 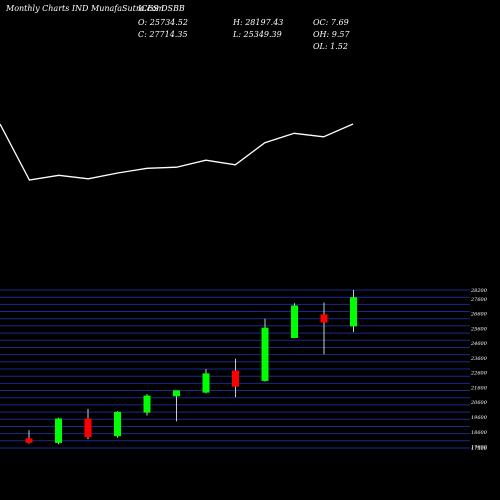 I want to click on y-tick-label: 19600, so click(x=479, y=418).